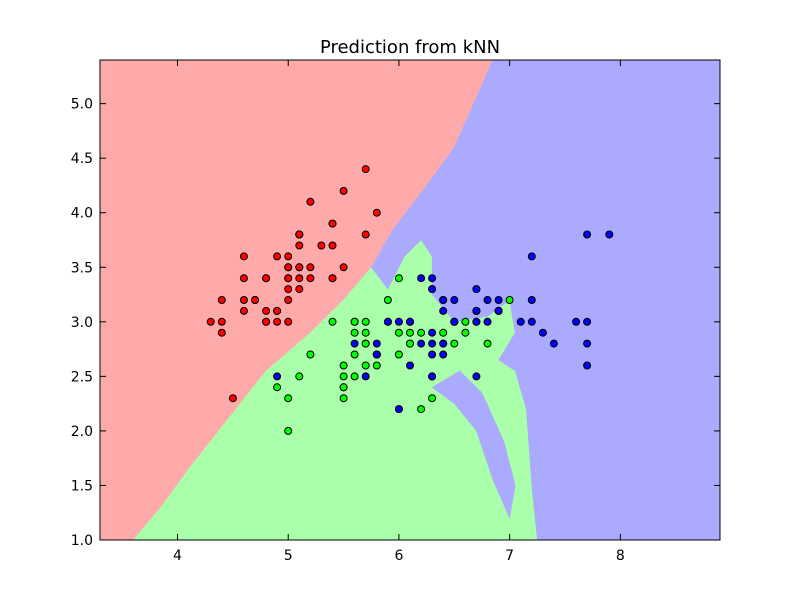 Image resolution: width=800 pixels, height=600 pixels. Describe the element at coordinates (82, 323) in the screenshot. I see `y-tick-label: 3.0` at that location.